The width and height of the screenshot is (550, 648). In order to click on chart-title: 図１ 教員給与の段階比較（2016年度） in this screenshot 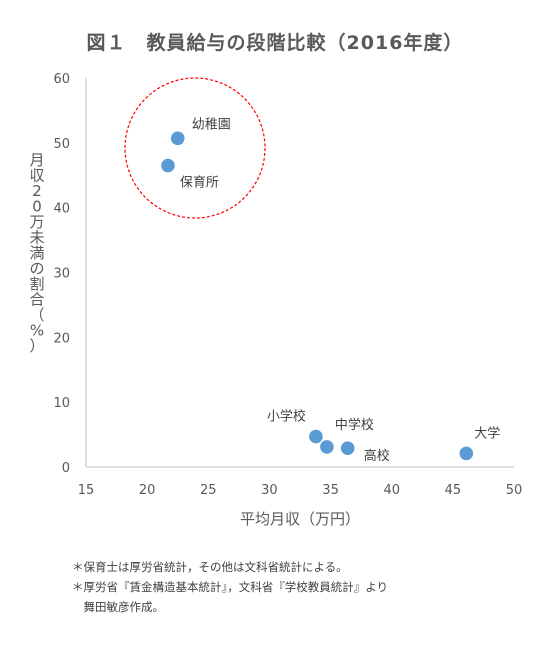, I will do `click(275, 43)`.